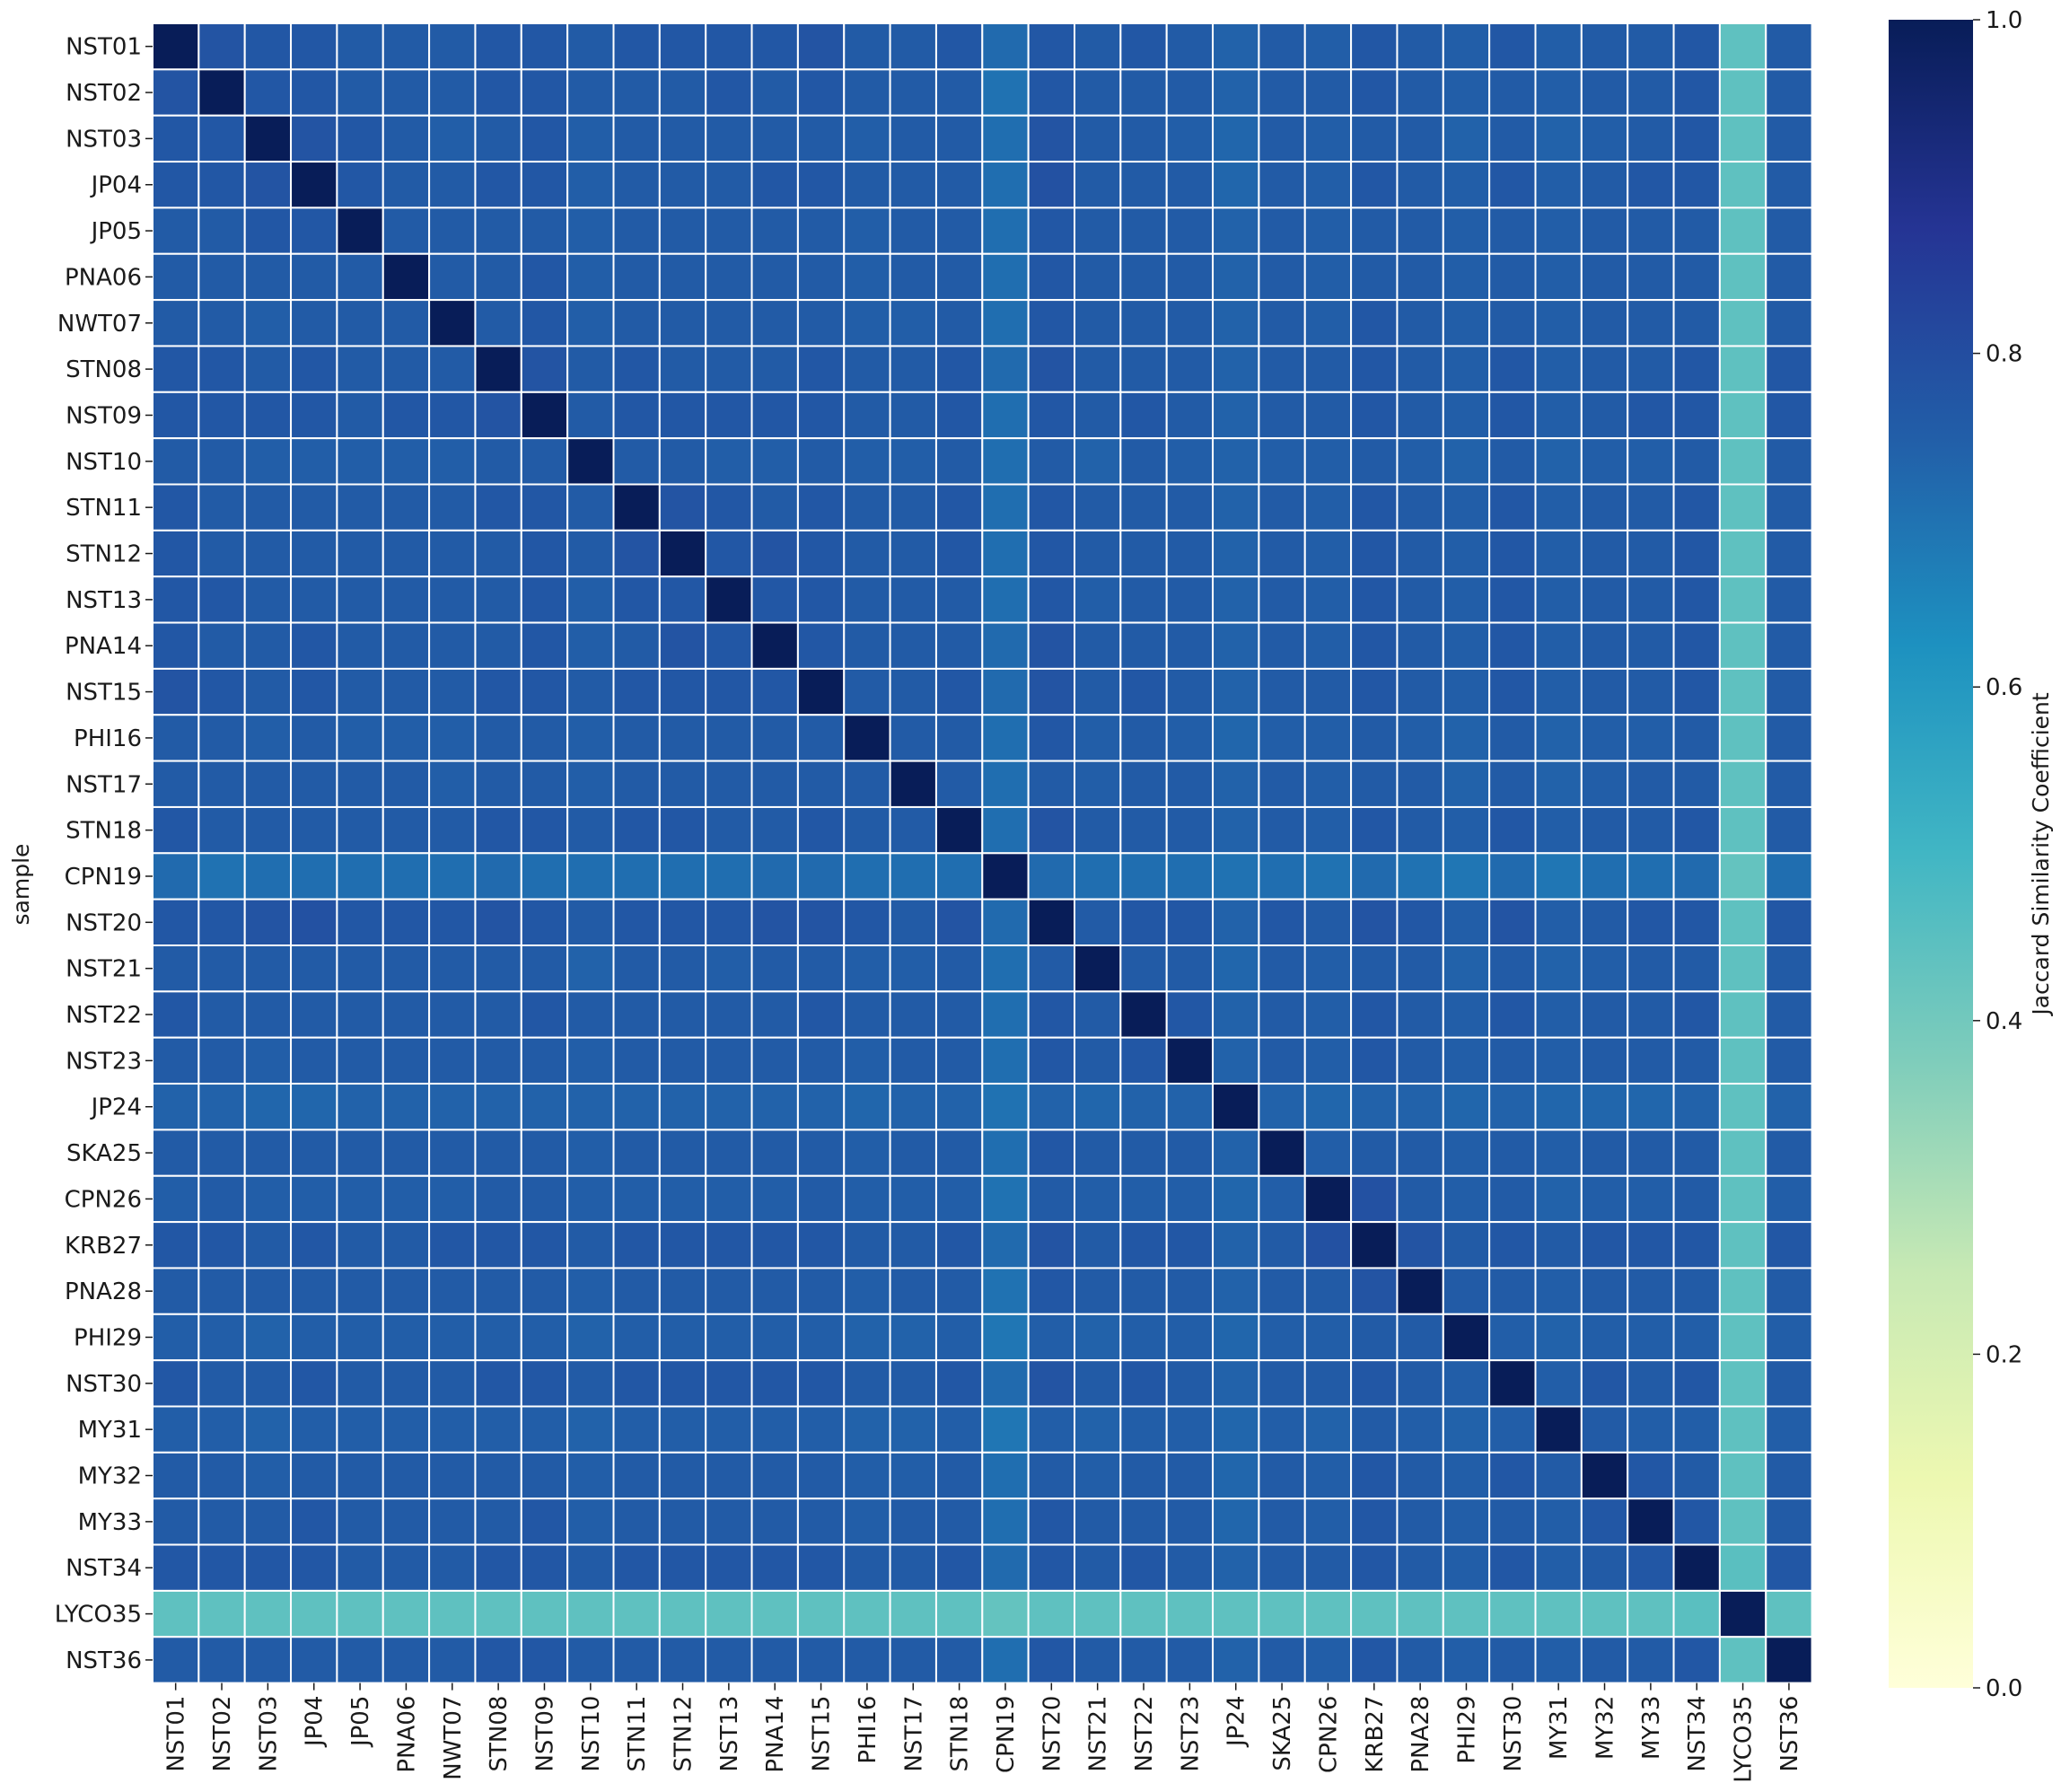 The height and width of the screenshot is (1792, 2061). What do you see at coordinates (98, 1615) in the screenshot?
I see `y-tick-label: LYCO35` at bounding box center [98, 1615].